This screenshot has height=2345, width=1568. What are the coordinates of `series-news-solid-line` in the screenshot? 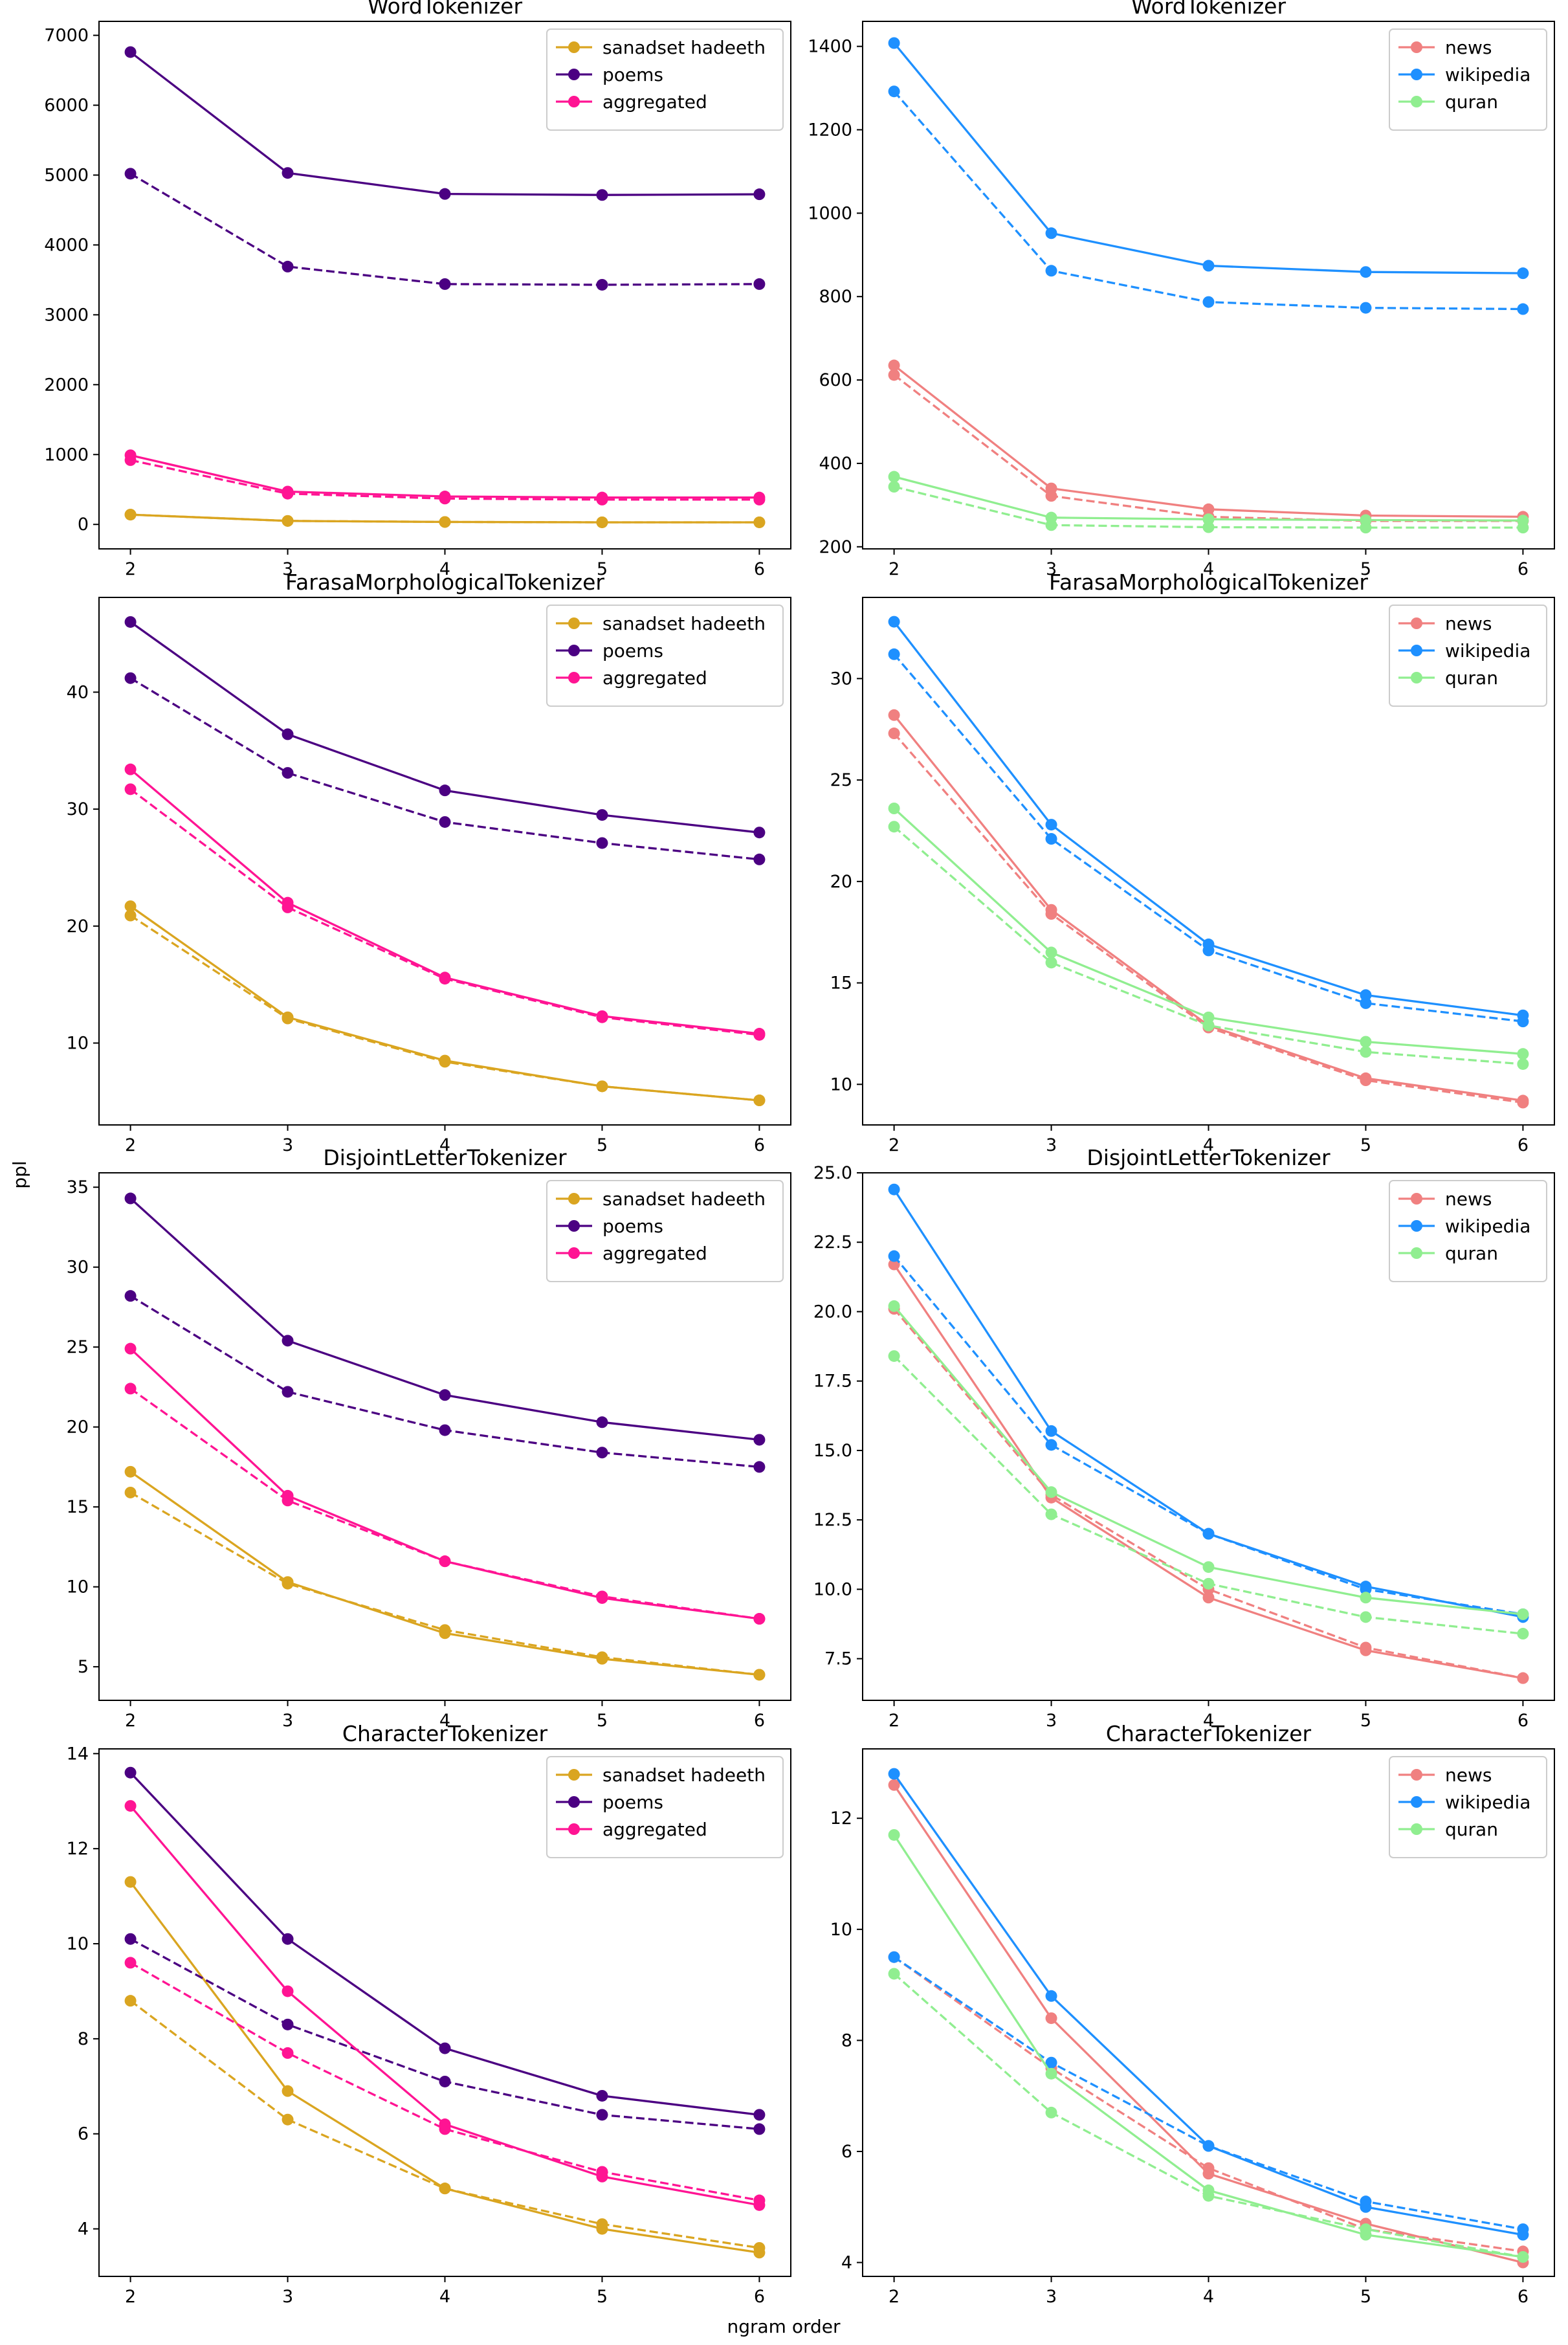 It's located at (1208, 1471).